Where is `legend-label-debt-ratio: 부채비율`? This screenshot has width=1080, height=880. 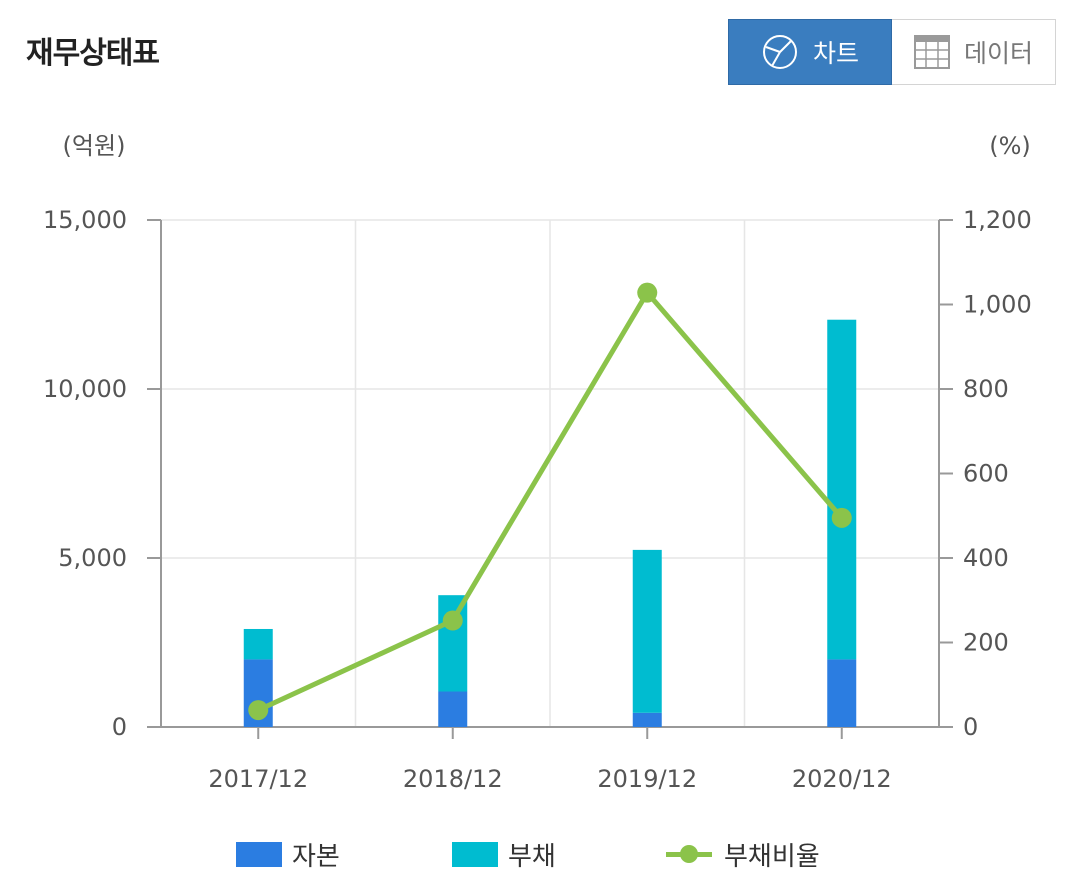 legend-label-debt-ratio: 부채비율 is located at coordinates (772, 856).